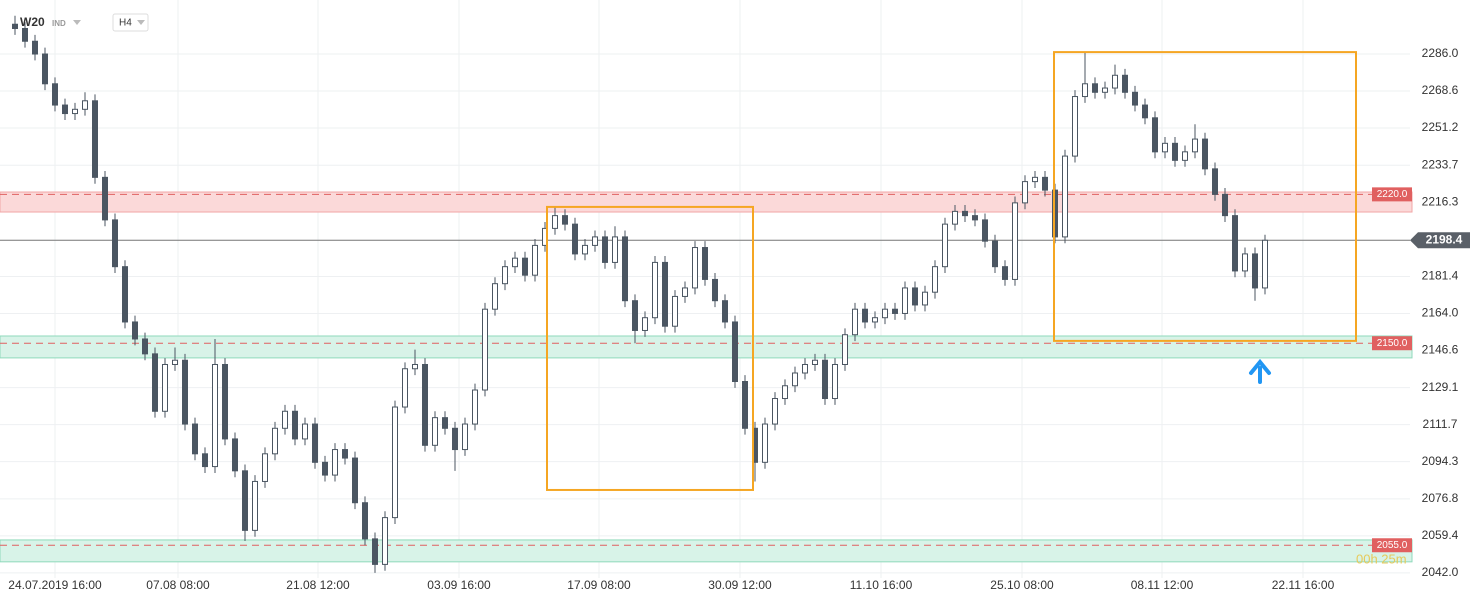 The width and height of the screenshot is (1482, 604). I want to click on x-tick-label: 17.09 08:00, so click(599, 585).